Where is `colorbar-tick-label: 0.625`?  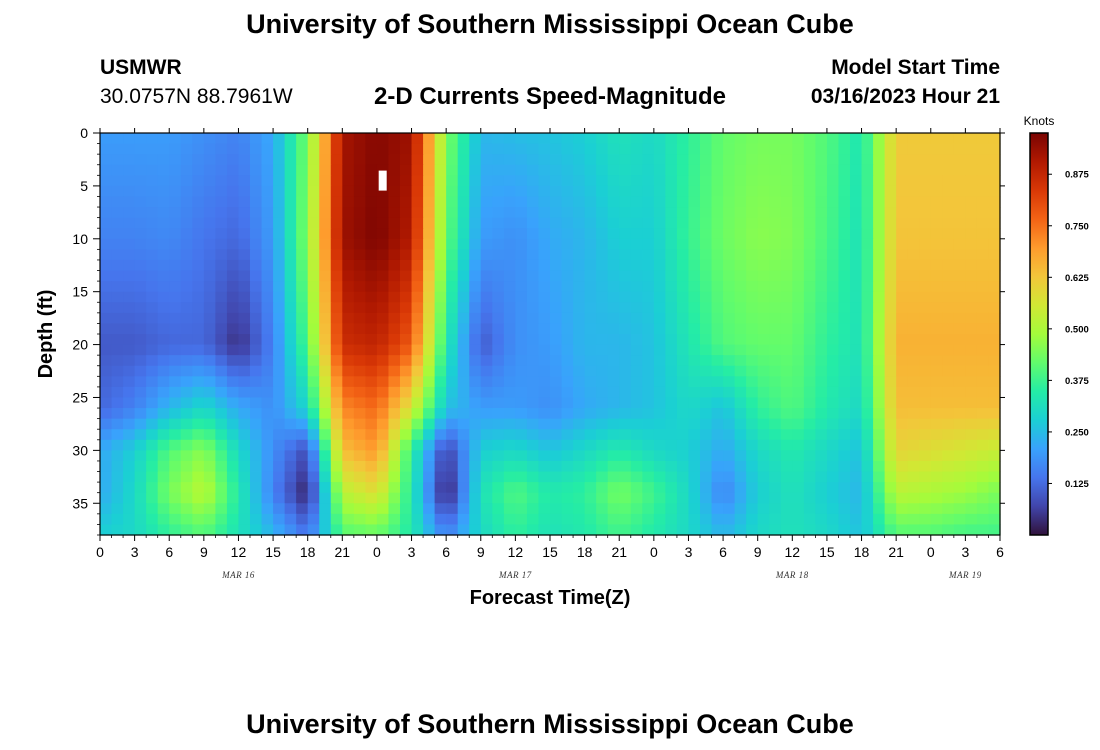 colorbar-tick-label: 0.625 is located at coordinates (1077, 278).